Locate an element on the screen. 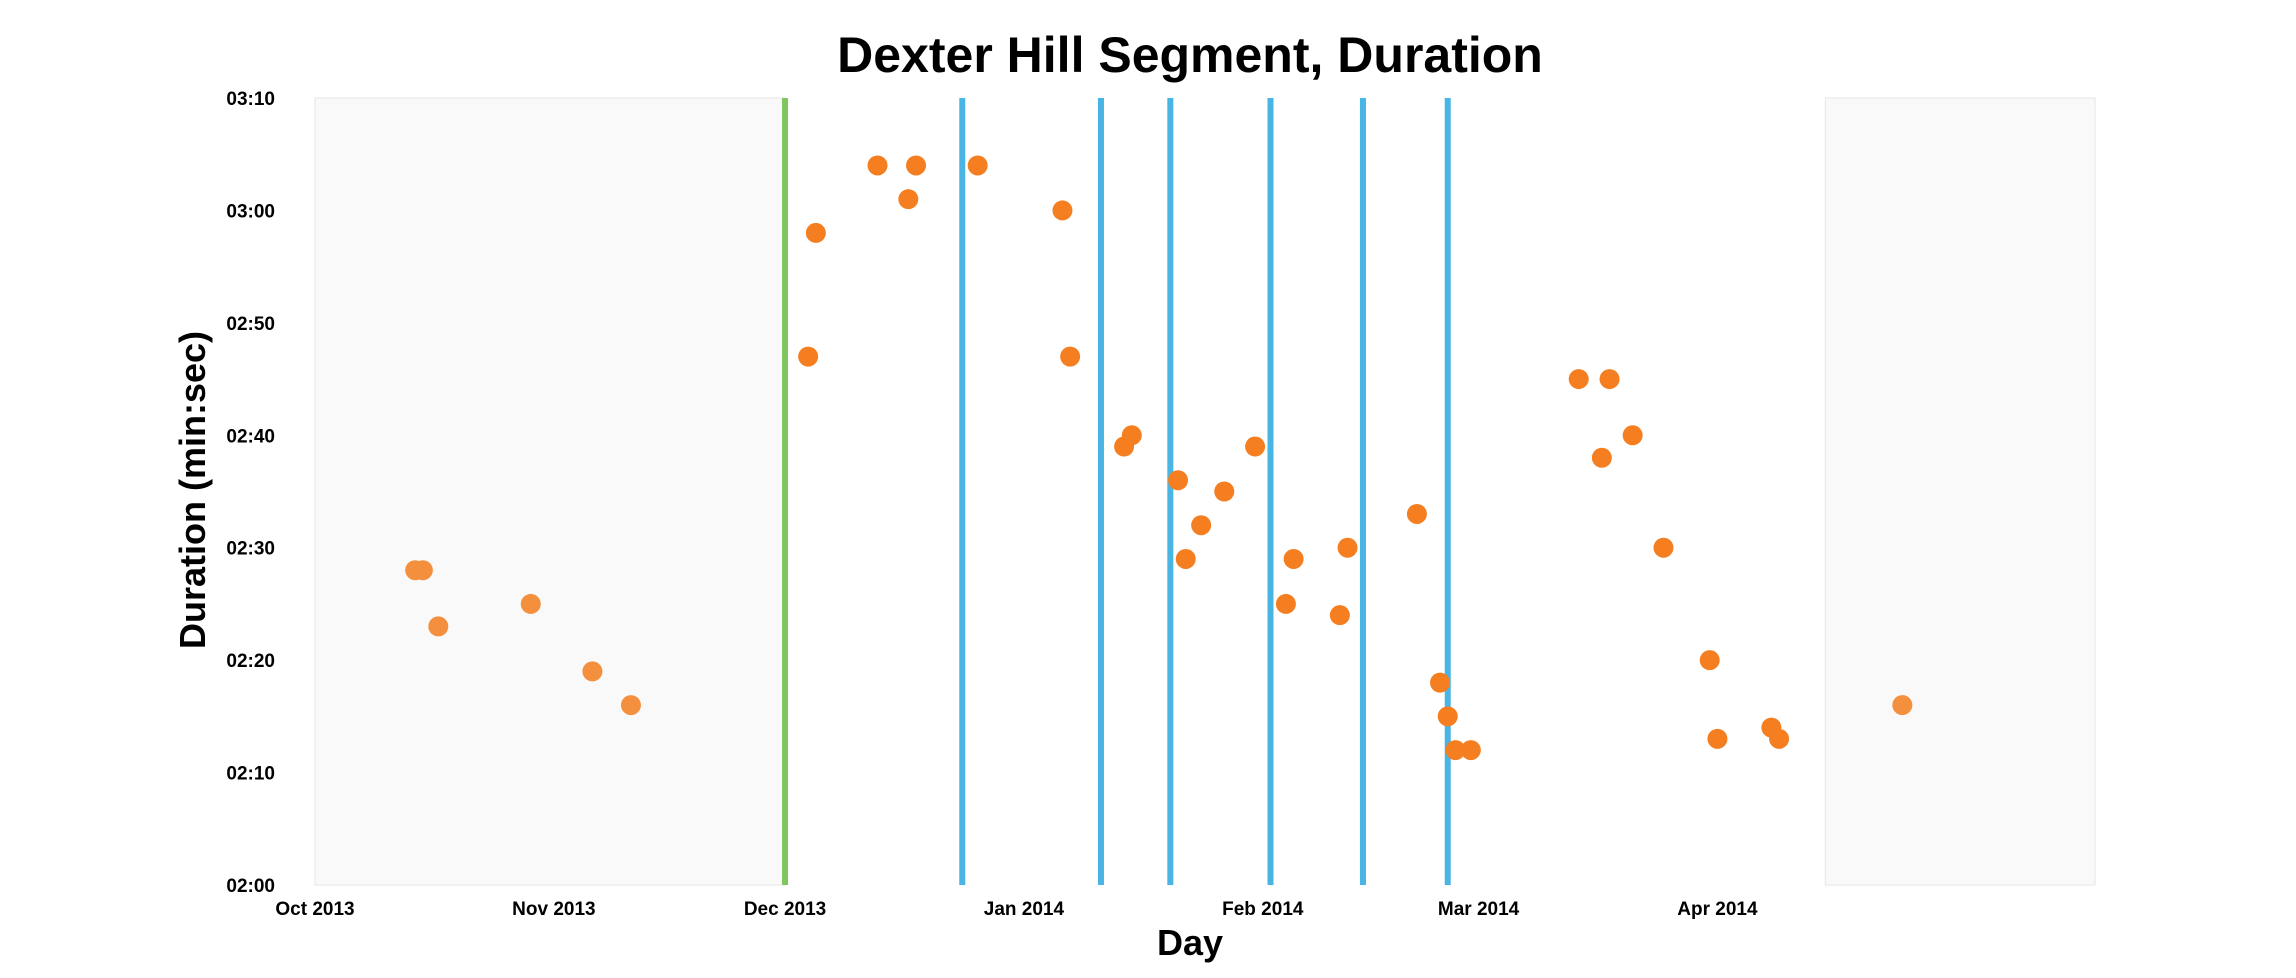 Image resolution: width=2296 pixels, height=978 pixels. y-axis-label: Duration (min:sec) is located at coordinates (192, 490).